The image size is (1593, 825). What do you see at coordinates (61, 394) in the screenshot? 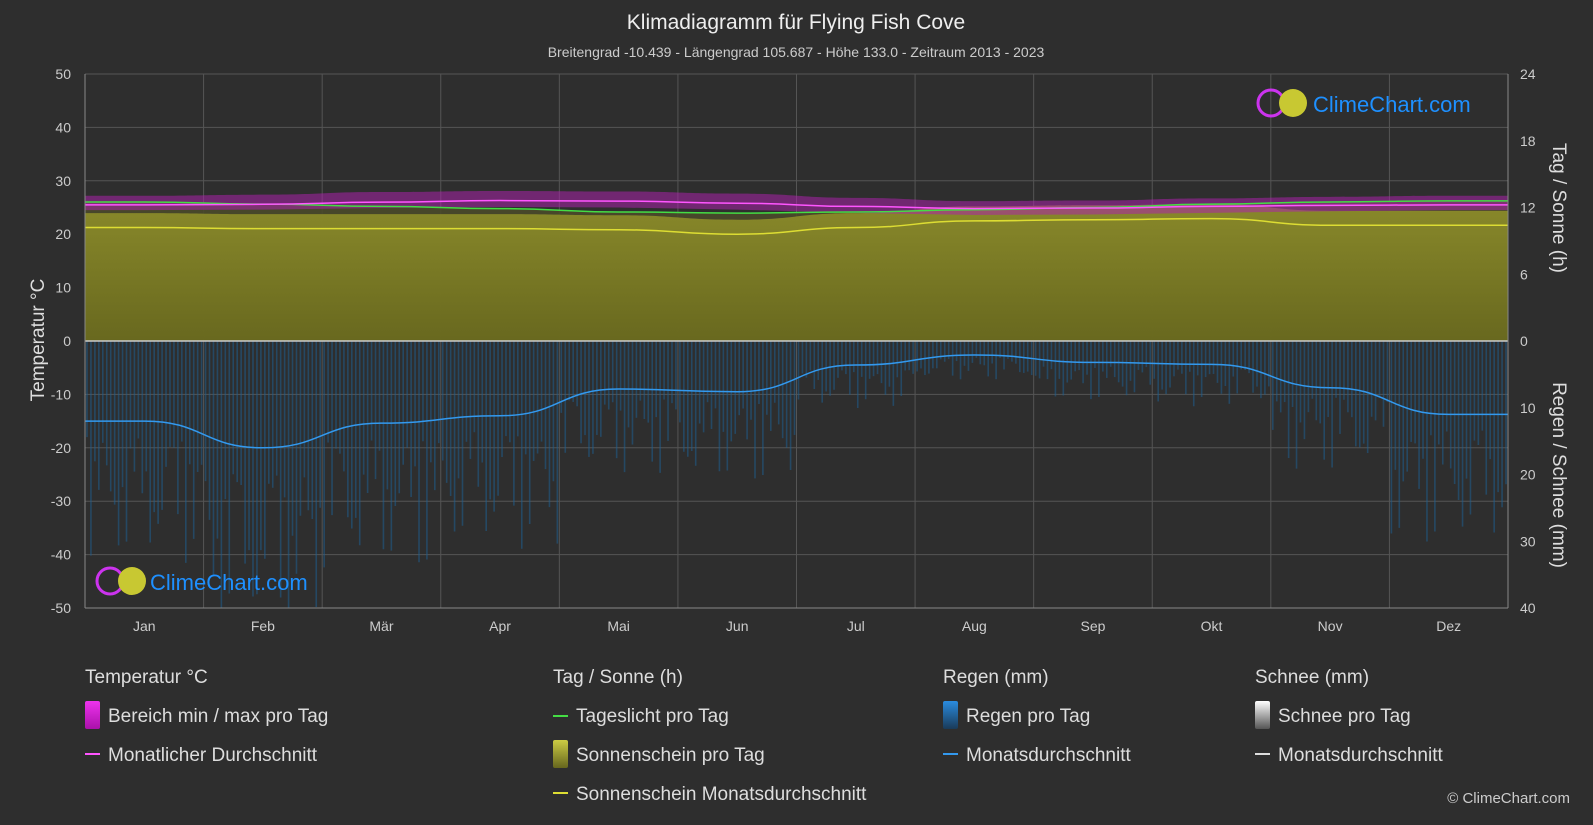
I see `y-left-tick-label: -10` at bounding box center [61, 394].